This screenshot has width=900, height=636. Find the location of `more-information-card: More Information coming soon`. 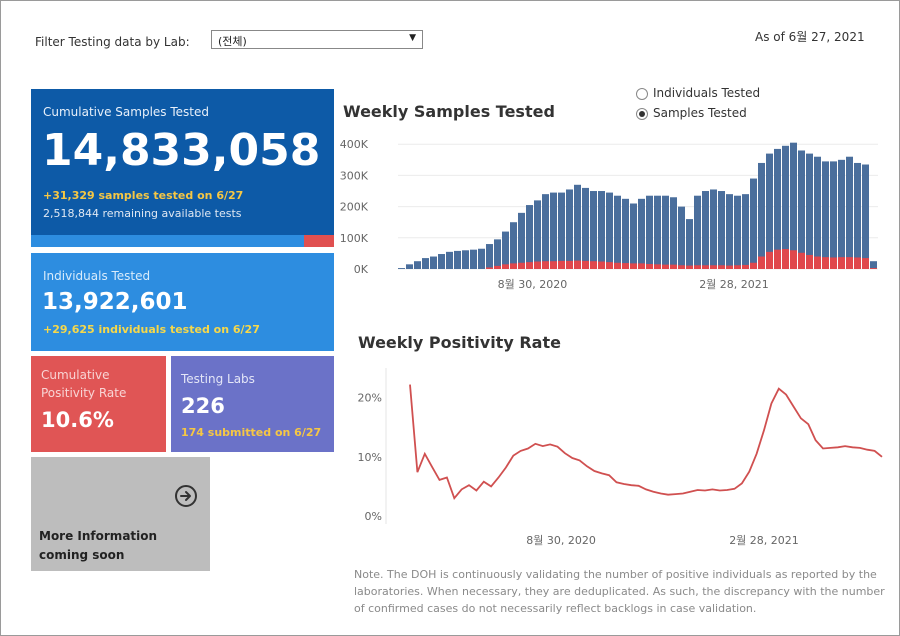

more-information-card: More Information coming soon is located at coordinates (120, 514).